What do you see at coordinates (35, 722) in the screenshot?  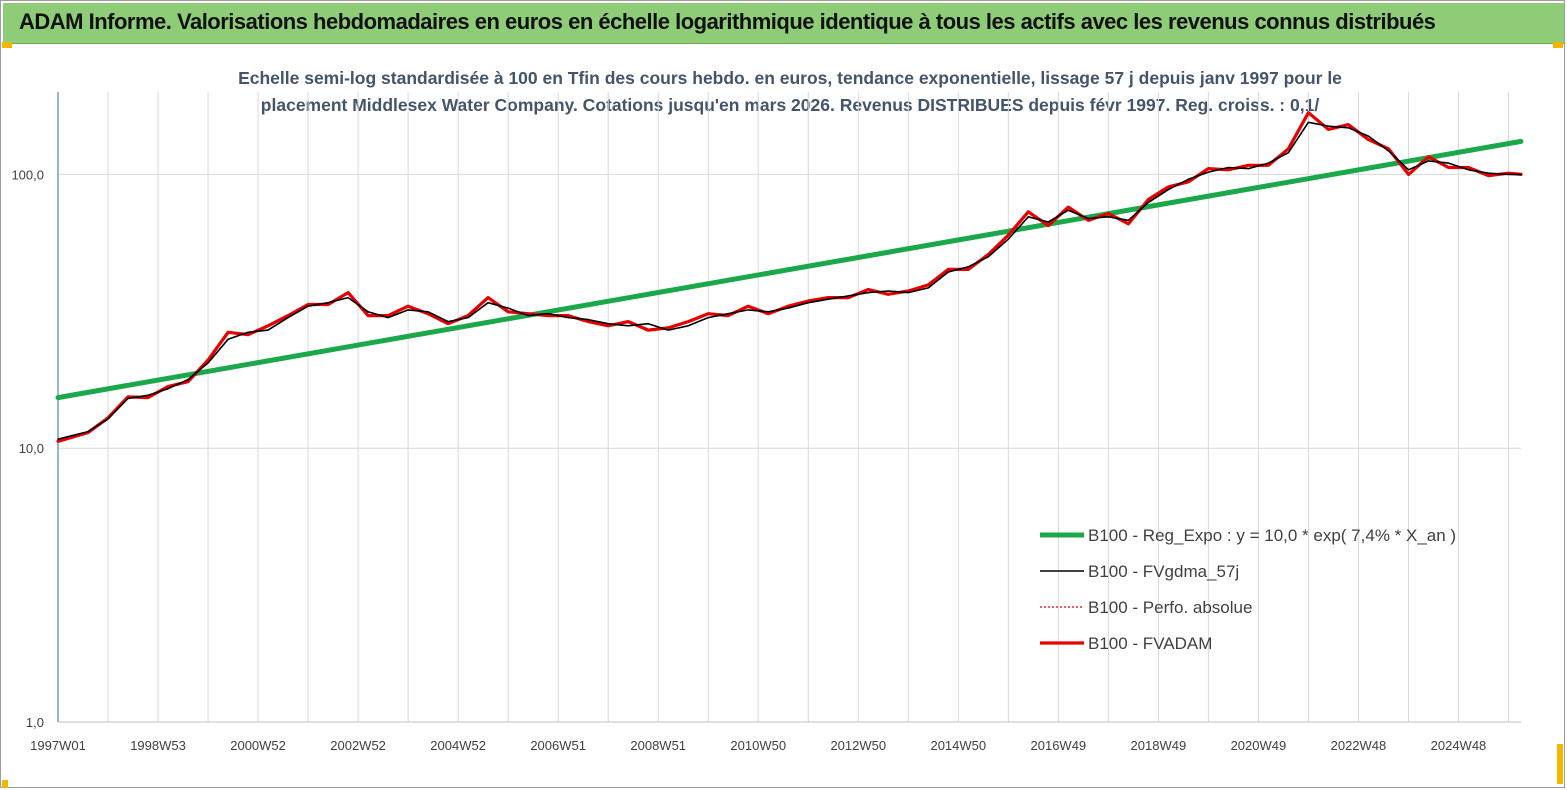 I see `y-tick-label: 1,0` at bounding box center [35, 722].